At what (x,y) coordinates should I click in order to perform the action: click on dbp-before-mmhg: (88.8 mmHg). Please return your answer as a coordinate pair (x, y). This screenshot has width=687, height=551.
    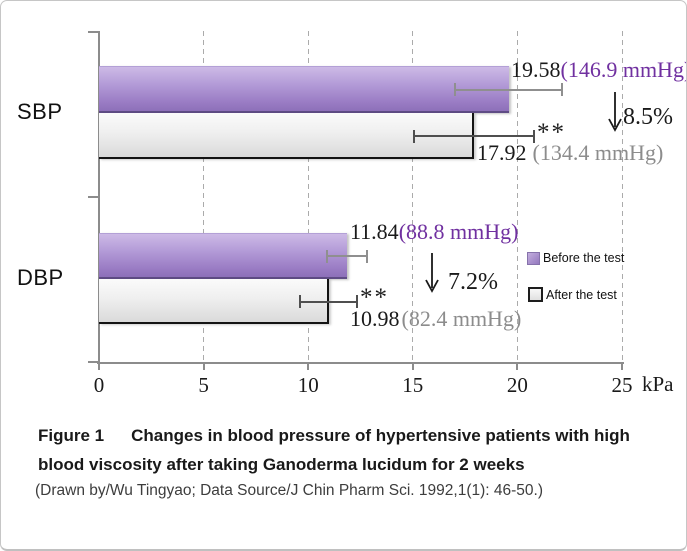
    Looking at the image, I should click on (458, 231).